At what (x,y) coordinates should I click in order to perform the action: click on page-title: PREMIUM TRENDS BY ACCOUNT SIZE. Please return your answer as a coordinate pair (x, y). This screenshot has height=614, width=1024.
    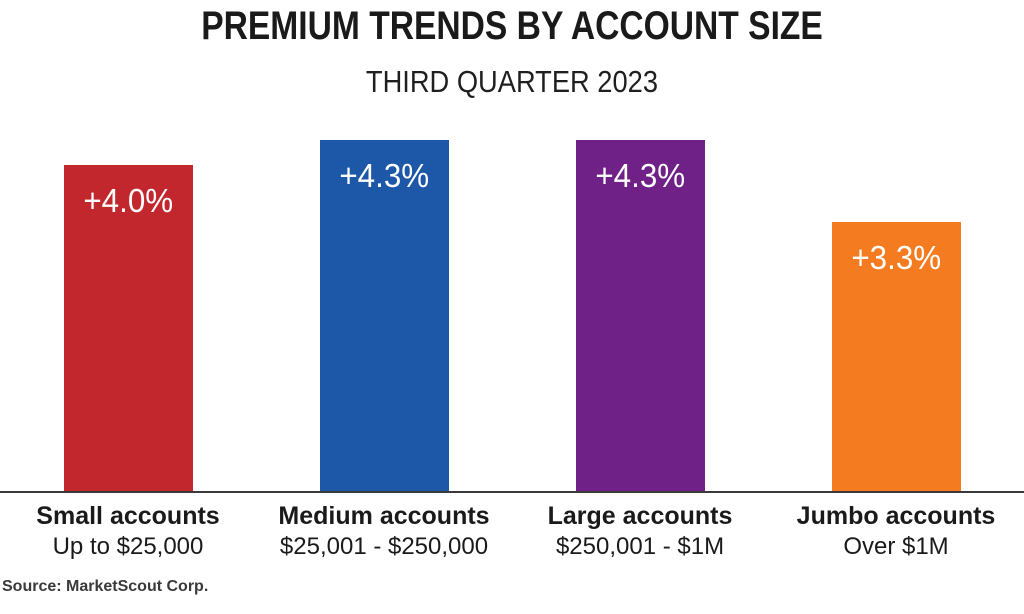
    Looking at the image, I should click on (512, 26).